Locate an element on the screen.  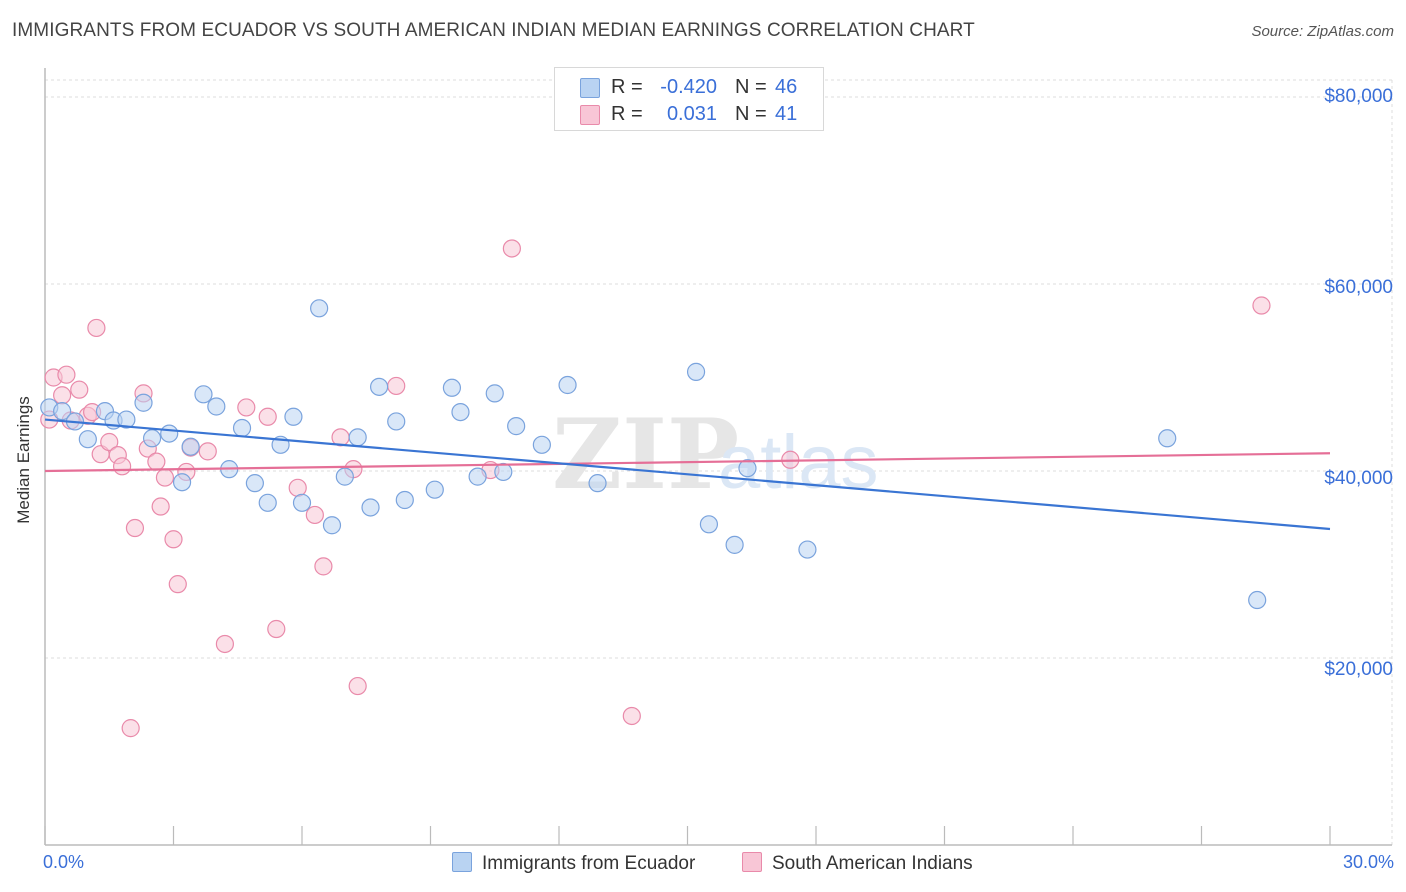
x-tick-label: 30.0% is located at coordinates (1368, 862).